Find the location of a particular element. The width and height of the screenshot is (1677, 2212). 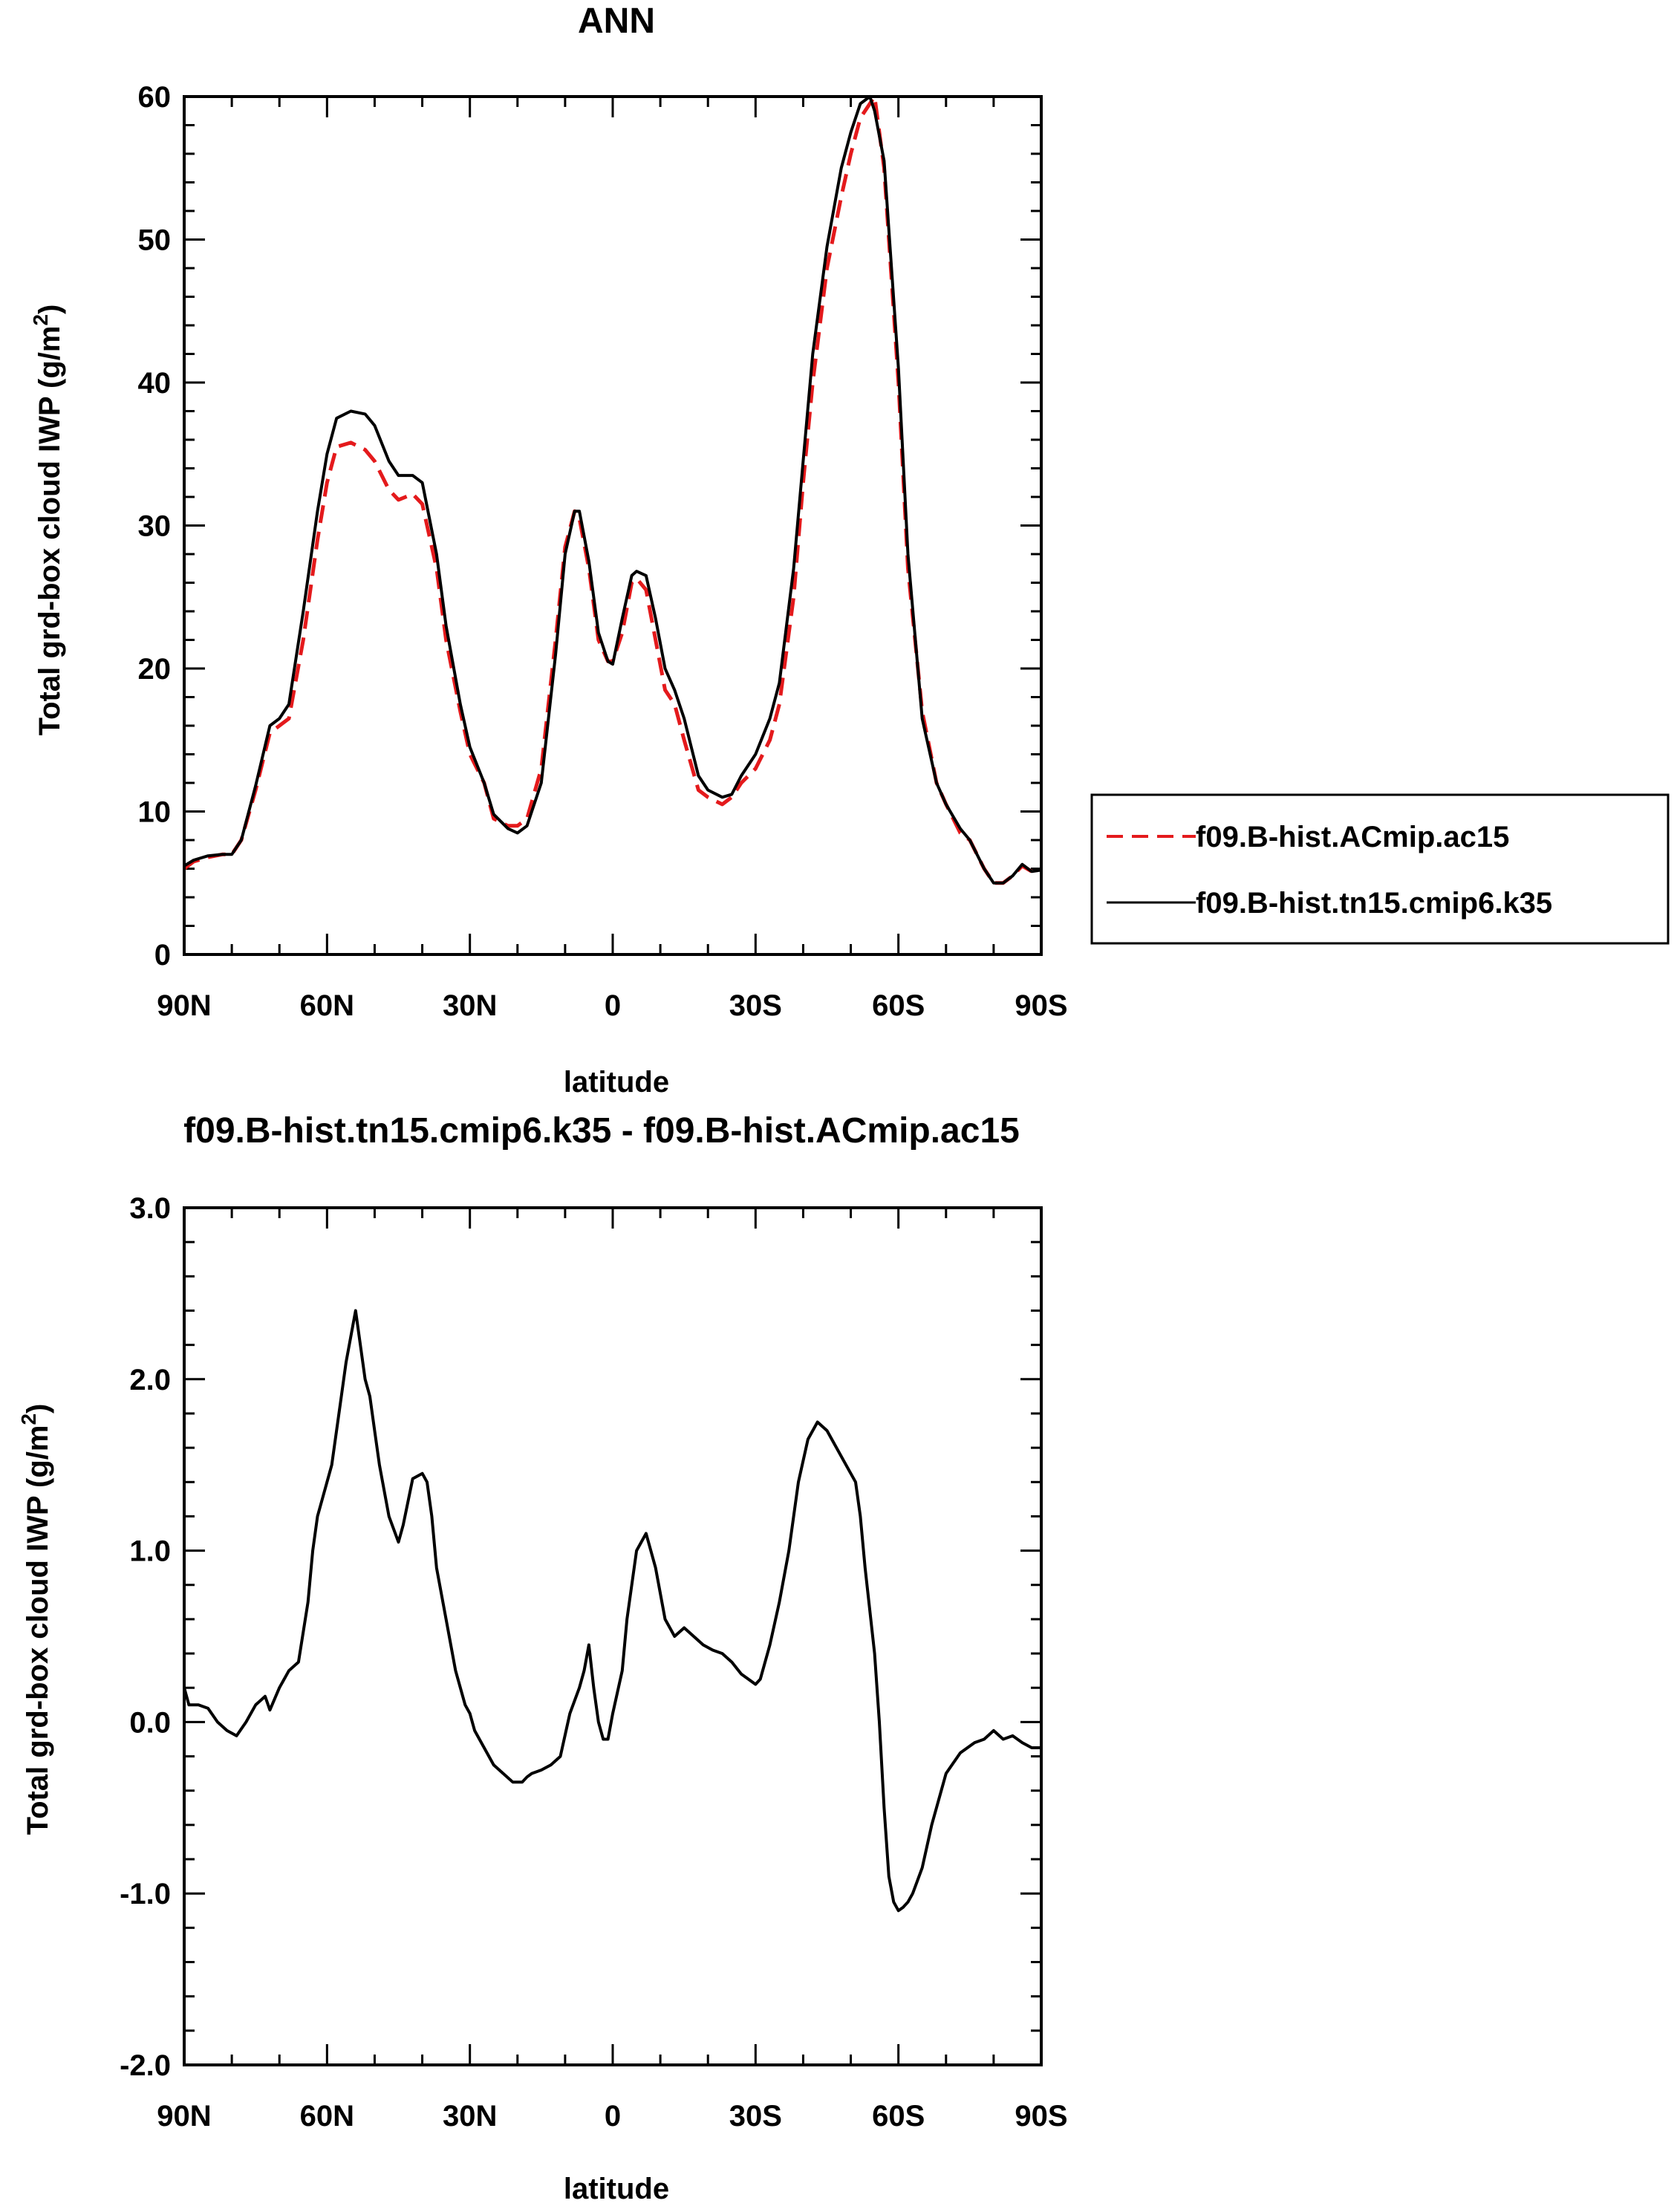

top-x-tick-label: 90N is located at coordinates (184, 1006).